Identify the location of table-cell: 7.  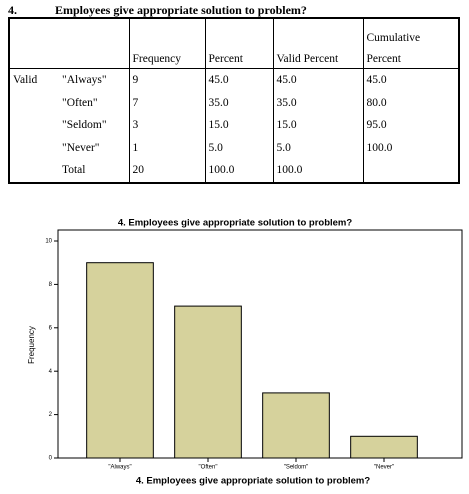
(166, 103).